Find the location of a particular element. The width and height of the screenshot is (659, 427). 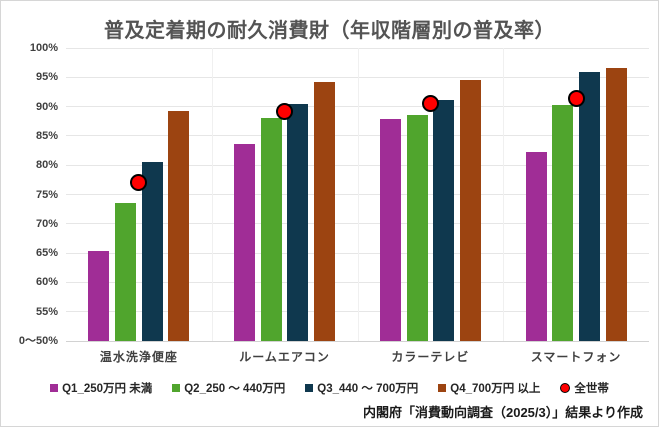

legend-item-label: Q1_250万円 未満 is located at coordinates (107, 388).